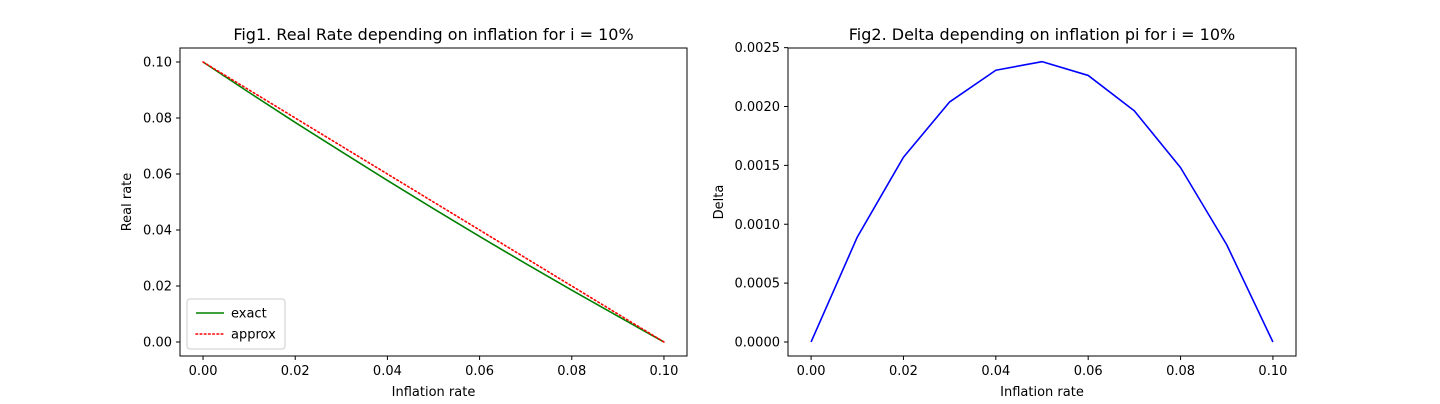  What do you see at coordinates (157, 63) in the screenshot?
I see `chart1-y-tick-label: 0.10` at bounding box center [157, 63].